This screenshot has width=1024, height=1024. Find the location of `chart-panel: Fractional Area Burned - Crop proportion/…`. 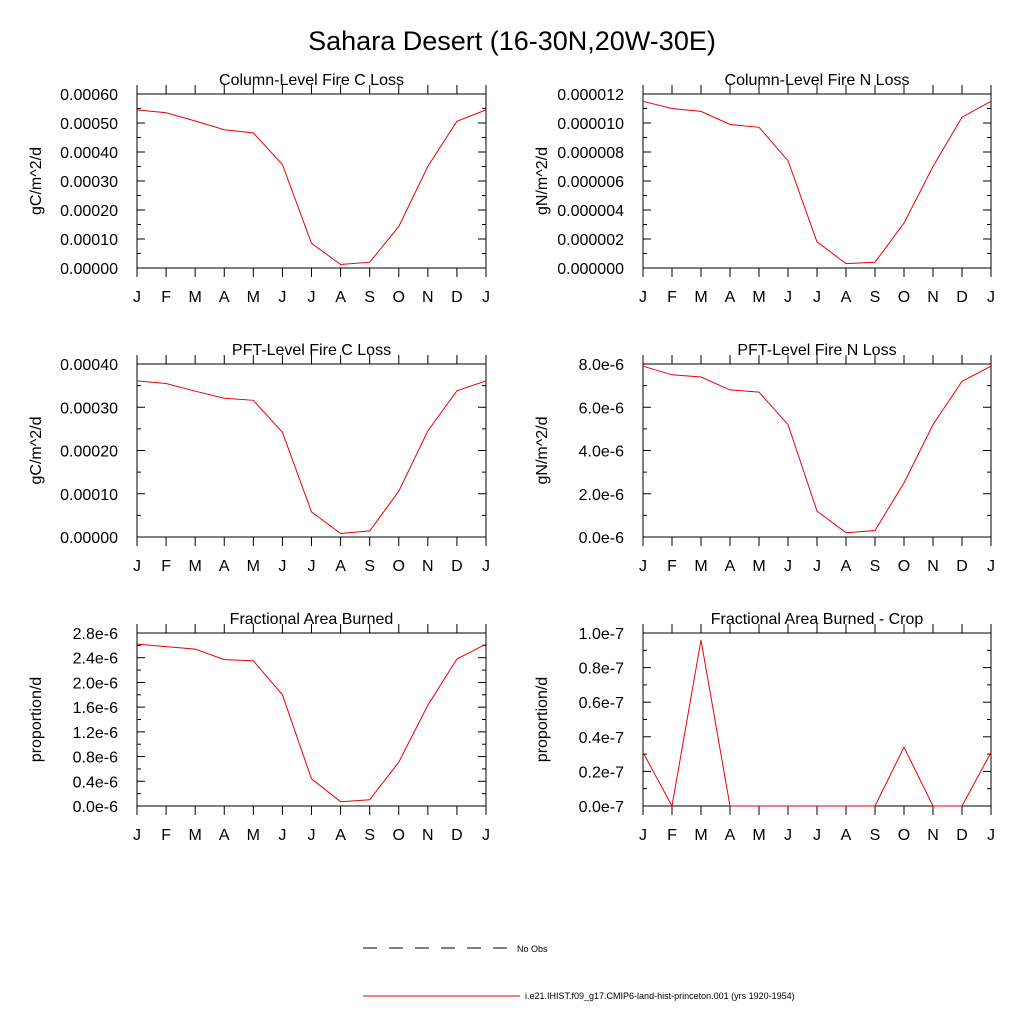

chart-panel: Fractional Area Burned - Crop proportion/… is located at coordinates (764, 727).